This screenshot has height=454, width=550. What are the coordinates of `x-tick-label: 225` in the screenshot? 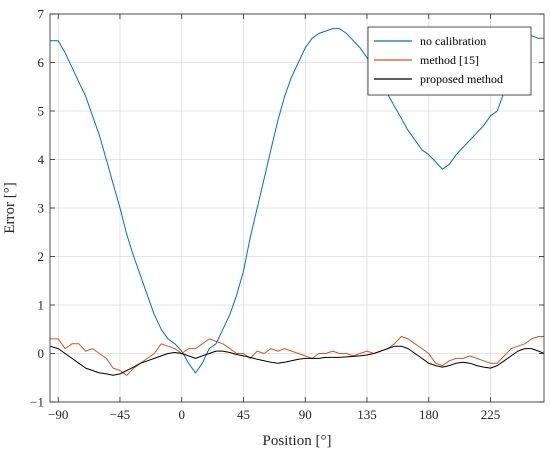 It's located at (491, 414).